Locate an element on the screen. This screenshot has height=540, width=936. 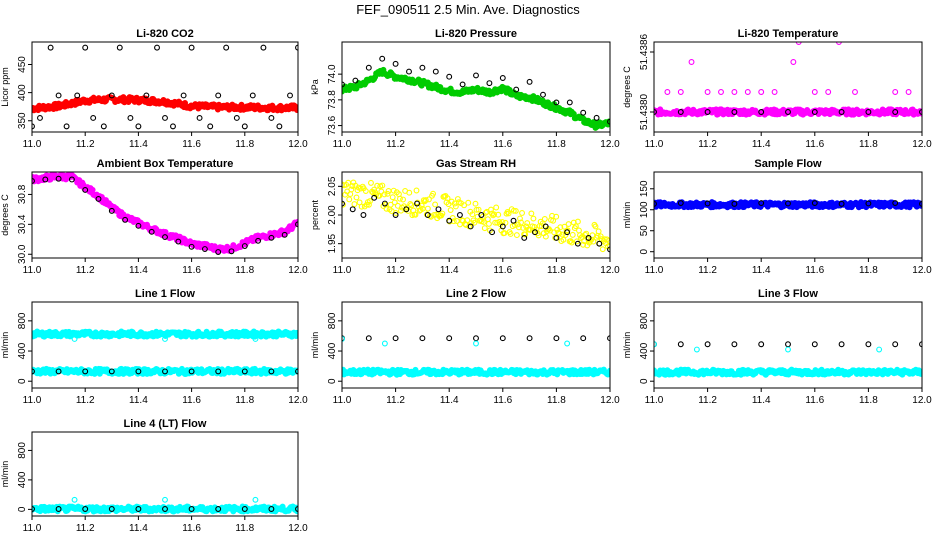
y-tick-label: 30.4 is located at coordinates (22, 224).